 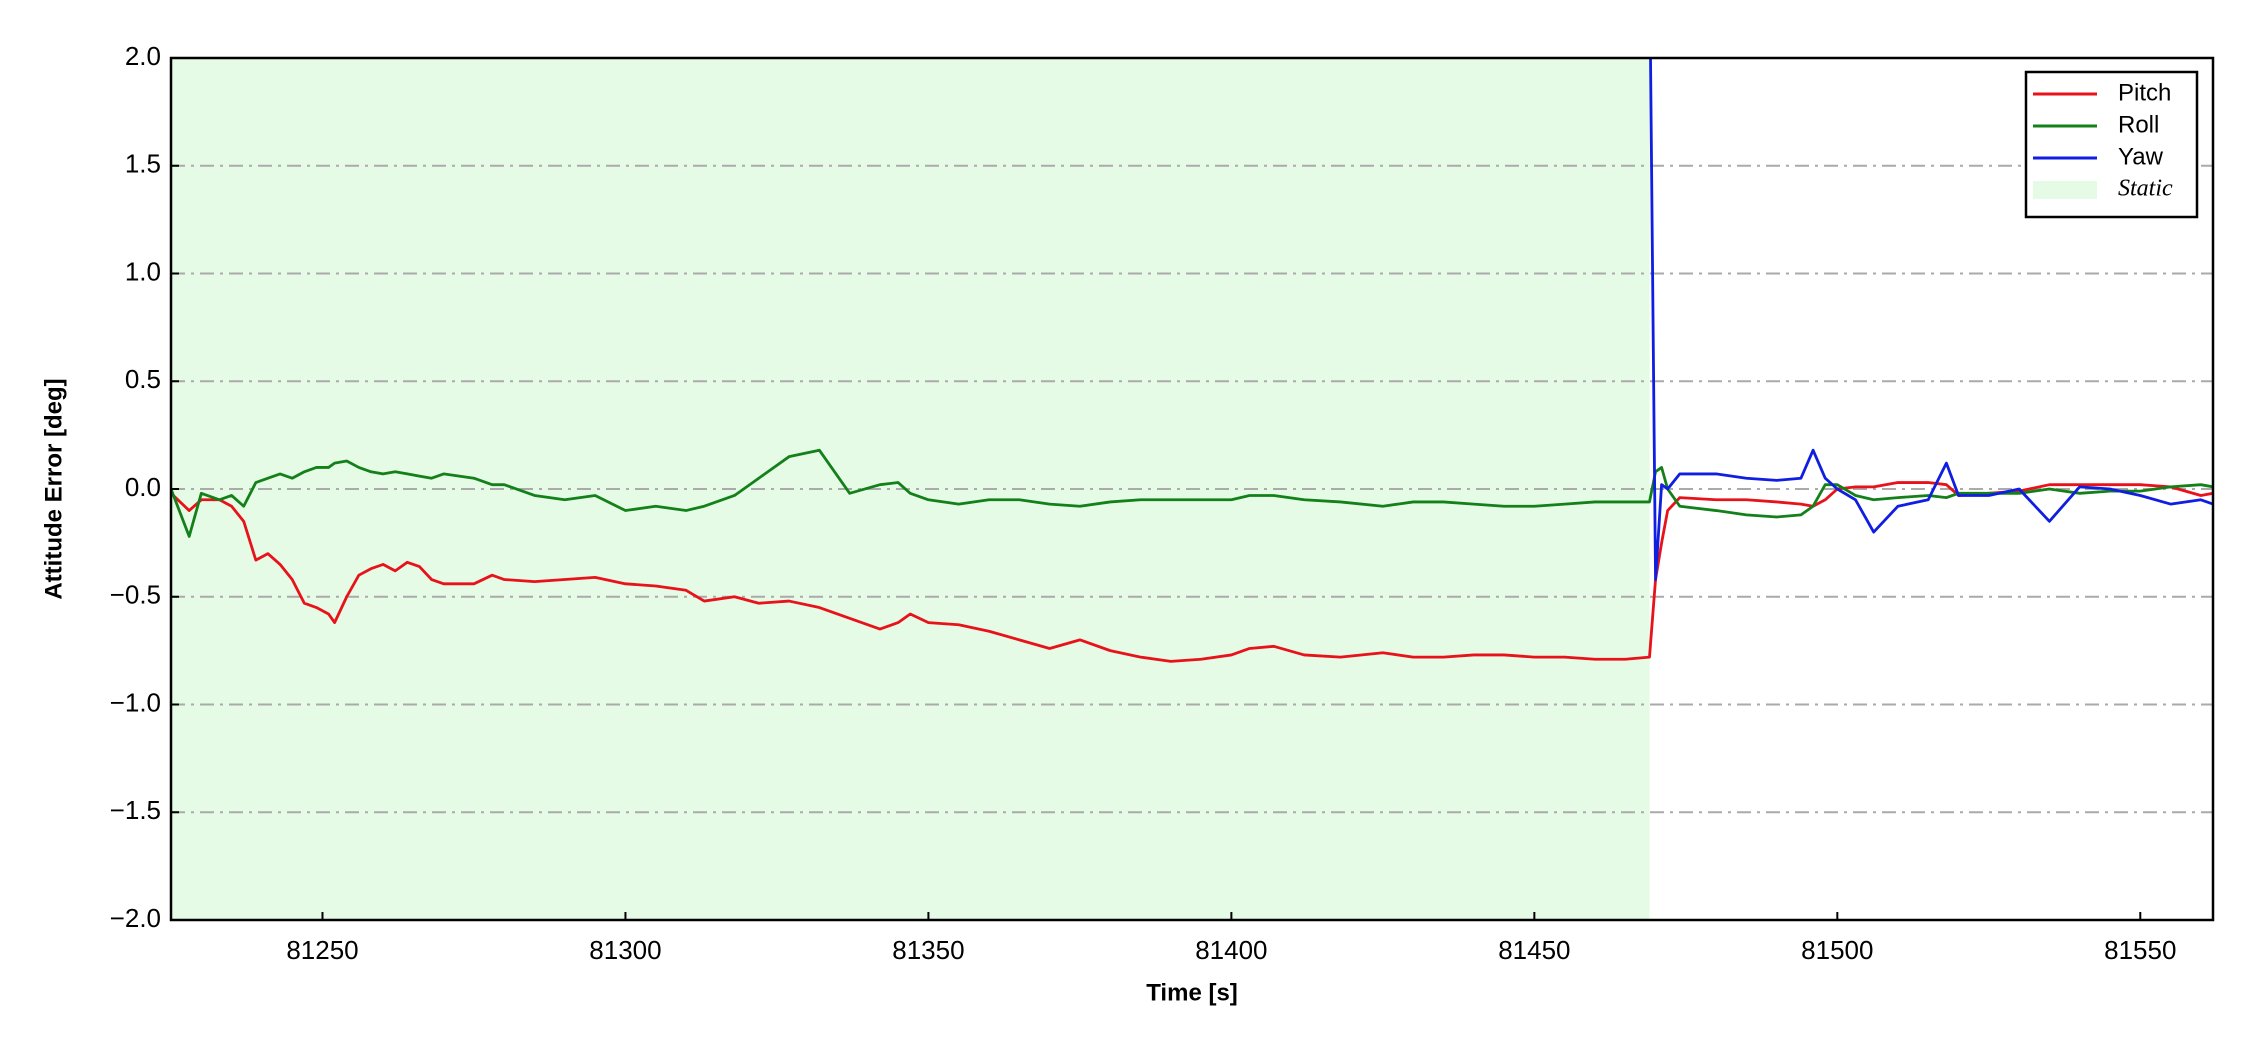 I want to click on y-tick-label: −1.0, so click(x=135, y=702).